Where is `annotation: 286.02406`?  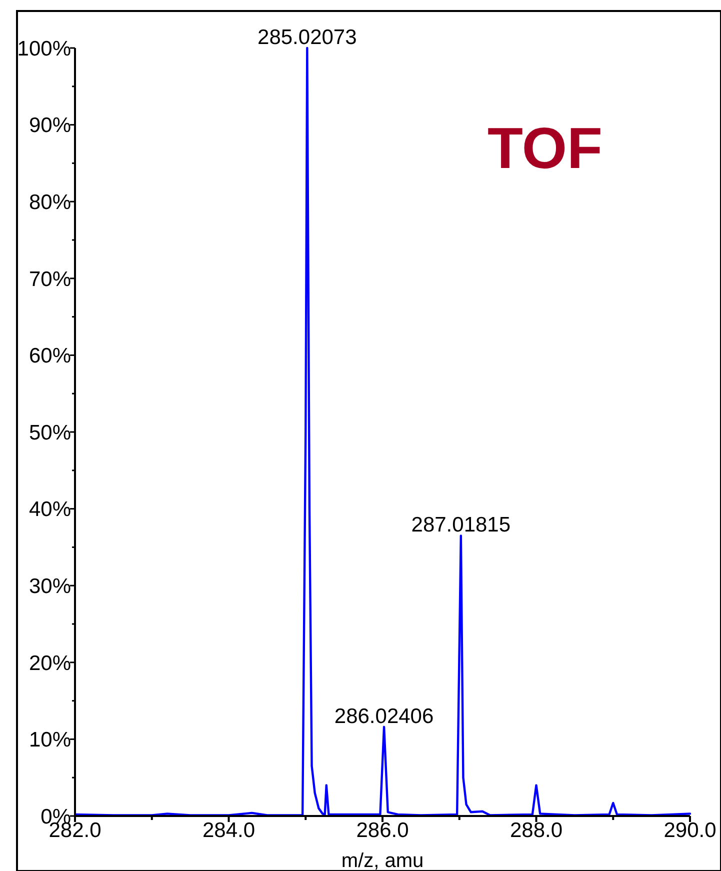 annotation: 286.02406 is located at coordinates (384, 716).